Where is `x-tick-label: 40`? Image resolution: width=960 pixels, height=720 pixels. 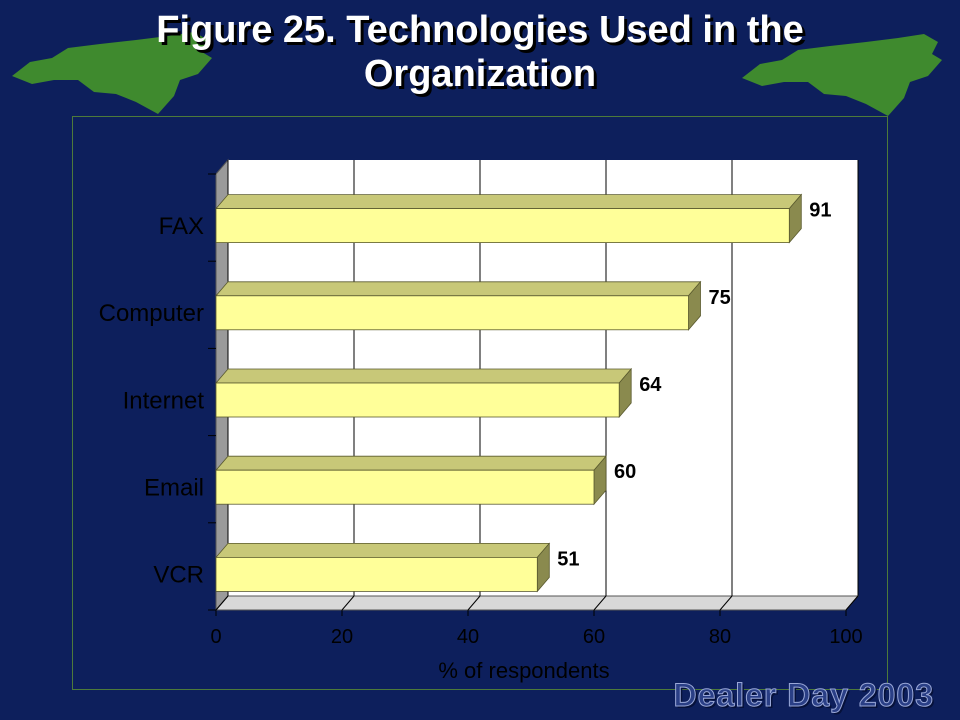 x-tick-label: 40 is located at coordinates (468, 637).